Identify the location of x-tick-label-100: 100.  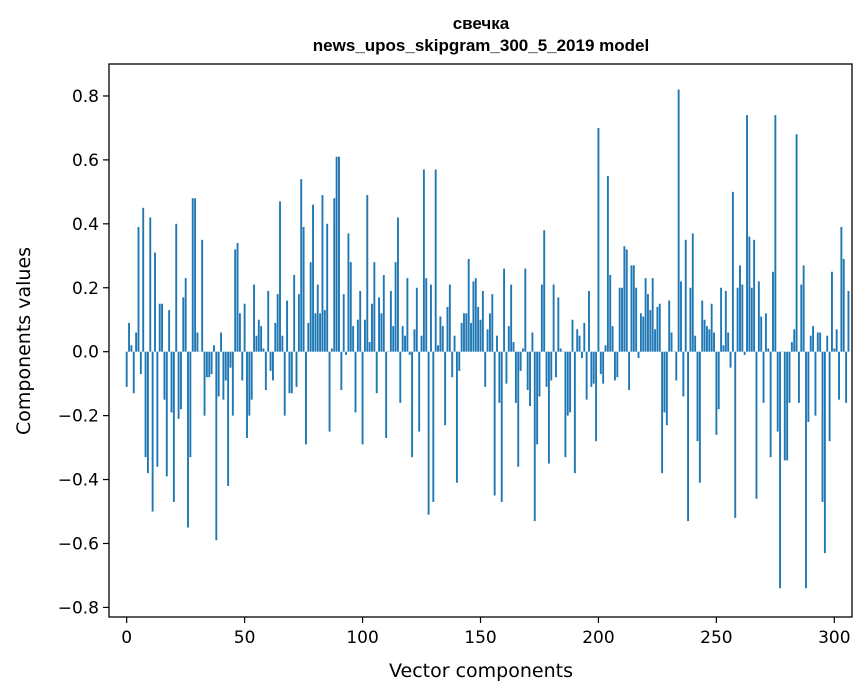
(362, 638).